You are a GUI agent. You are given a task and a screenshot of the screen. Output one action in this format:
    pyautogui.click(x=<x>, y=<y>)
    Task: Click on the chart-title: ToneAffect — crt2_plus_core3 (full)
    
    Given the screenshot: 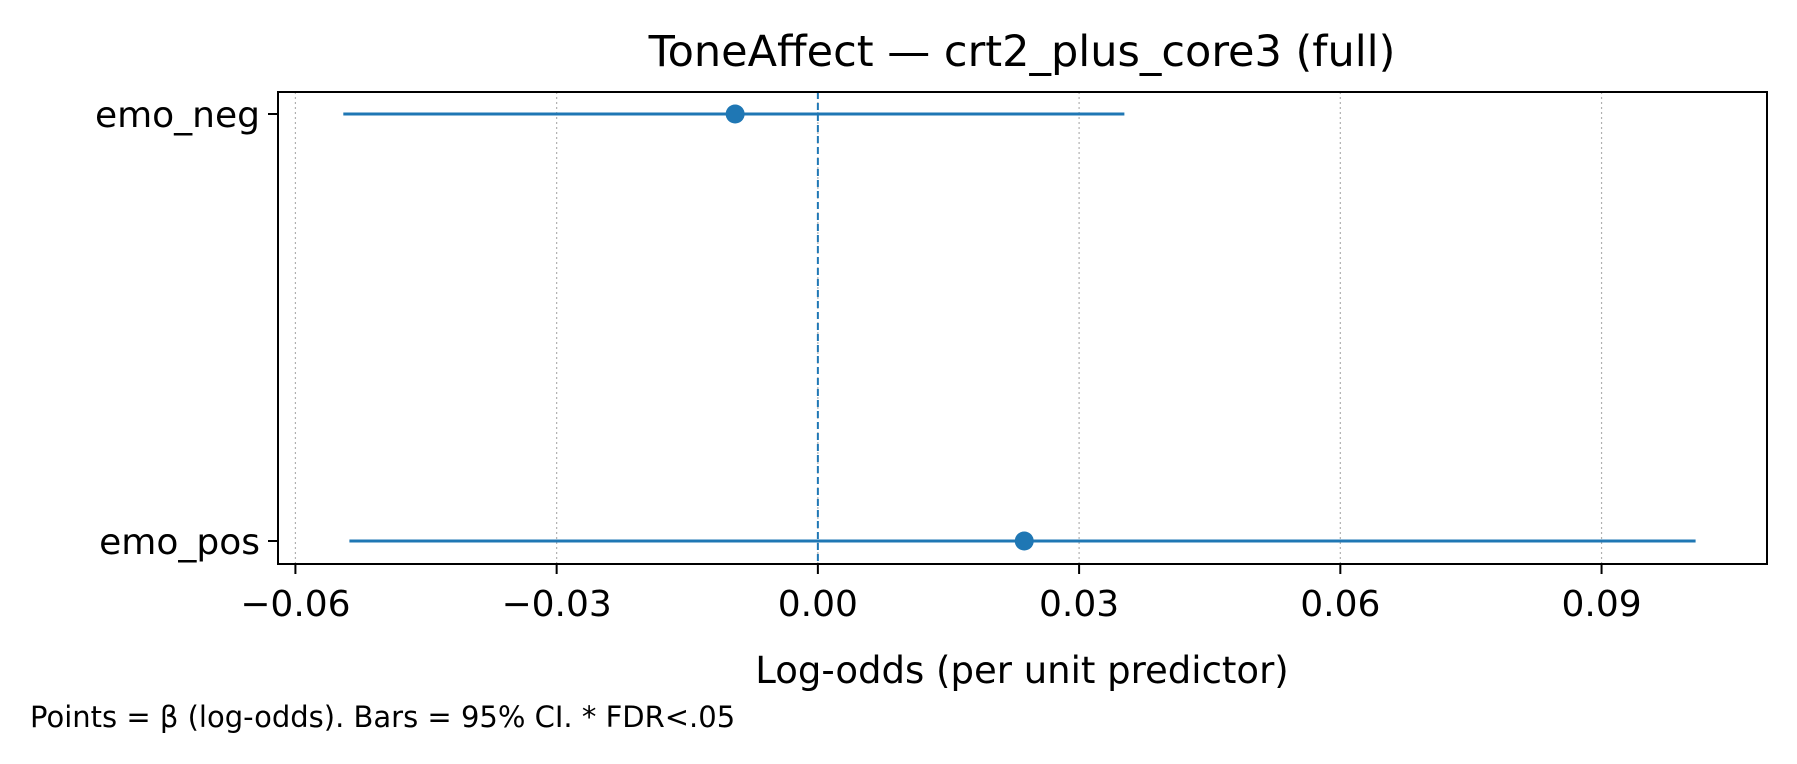 What is the action you would take?
    pyautogui.click(x=1022, y=52)
    